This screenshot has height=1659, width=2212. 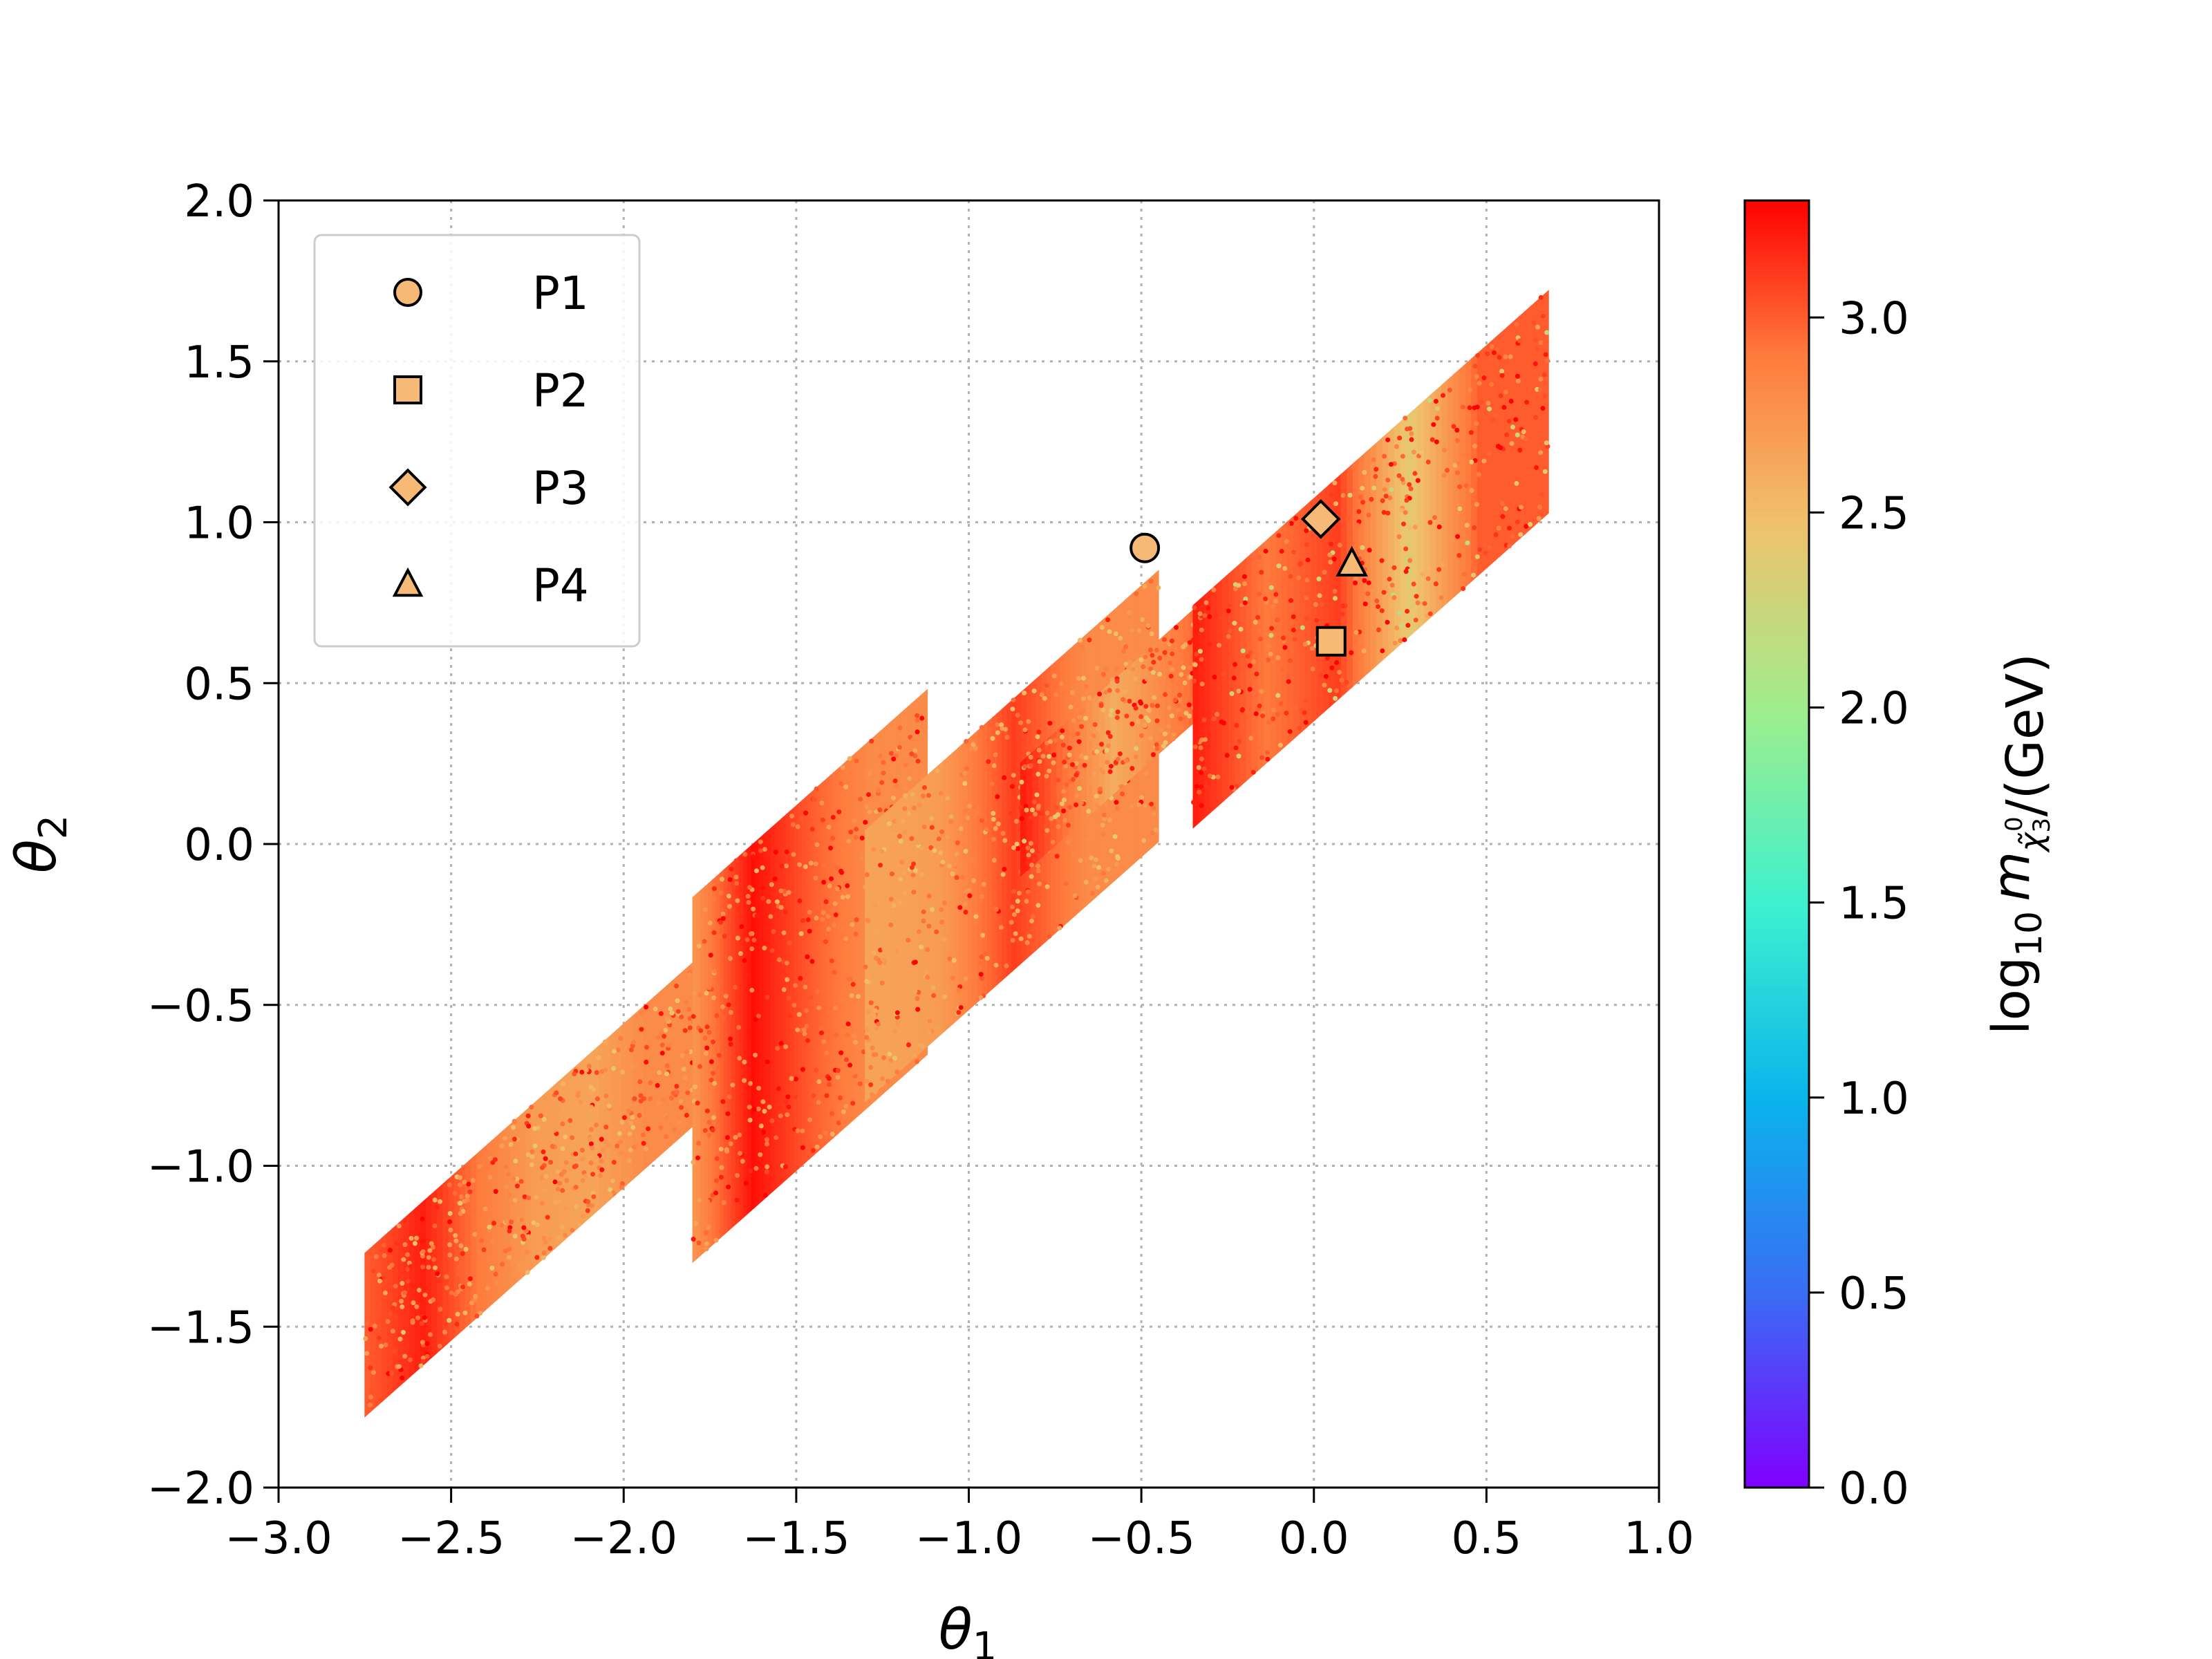 I want to click on x-tick-label: 1.0, so click(x=1659, y=1539).